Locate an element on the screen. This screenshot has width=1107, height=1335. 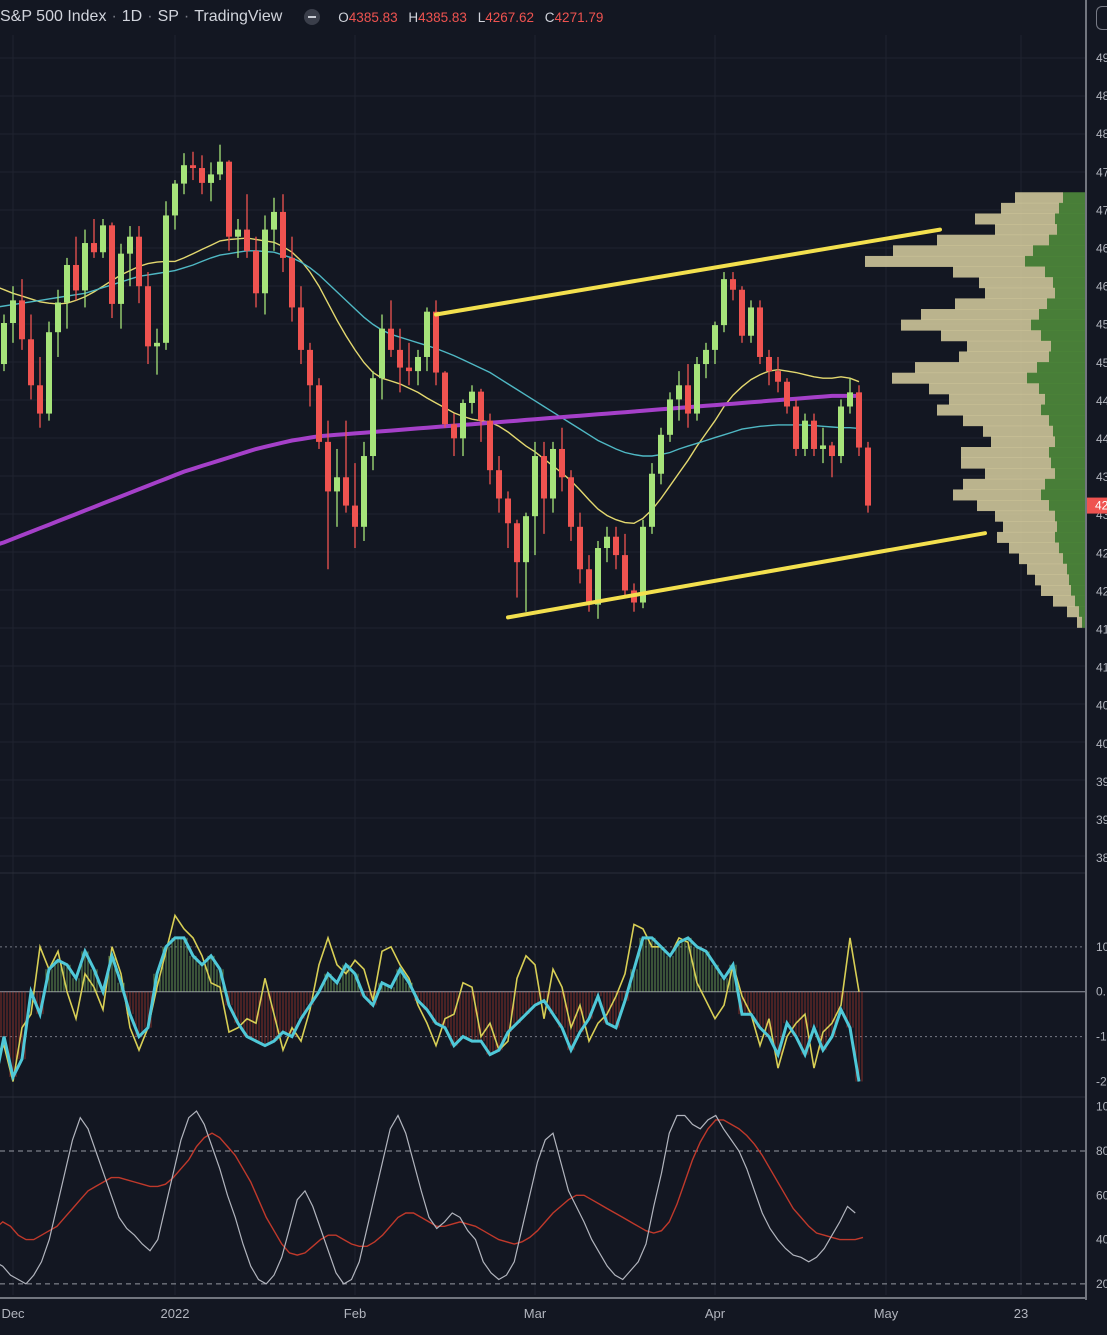
trend-channel is located at coordinates (710, 423).